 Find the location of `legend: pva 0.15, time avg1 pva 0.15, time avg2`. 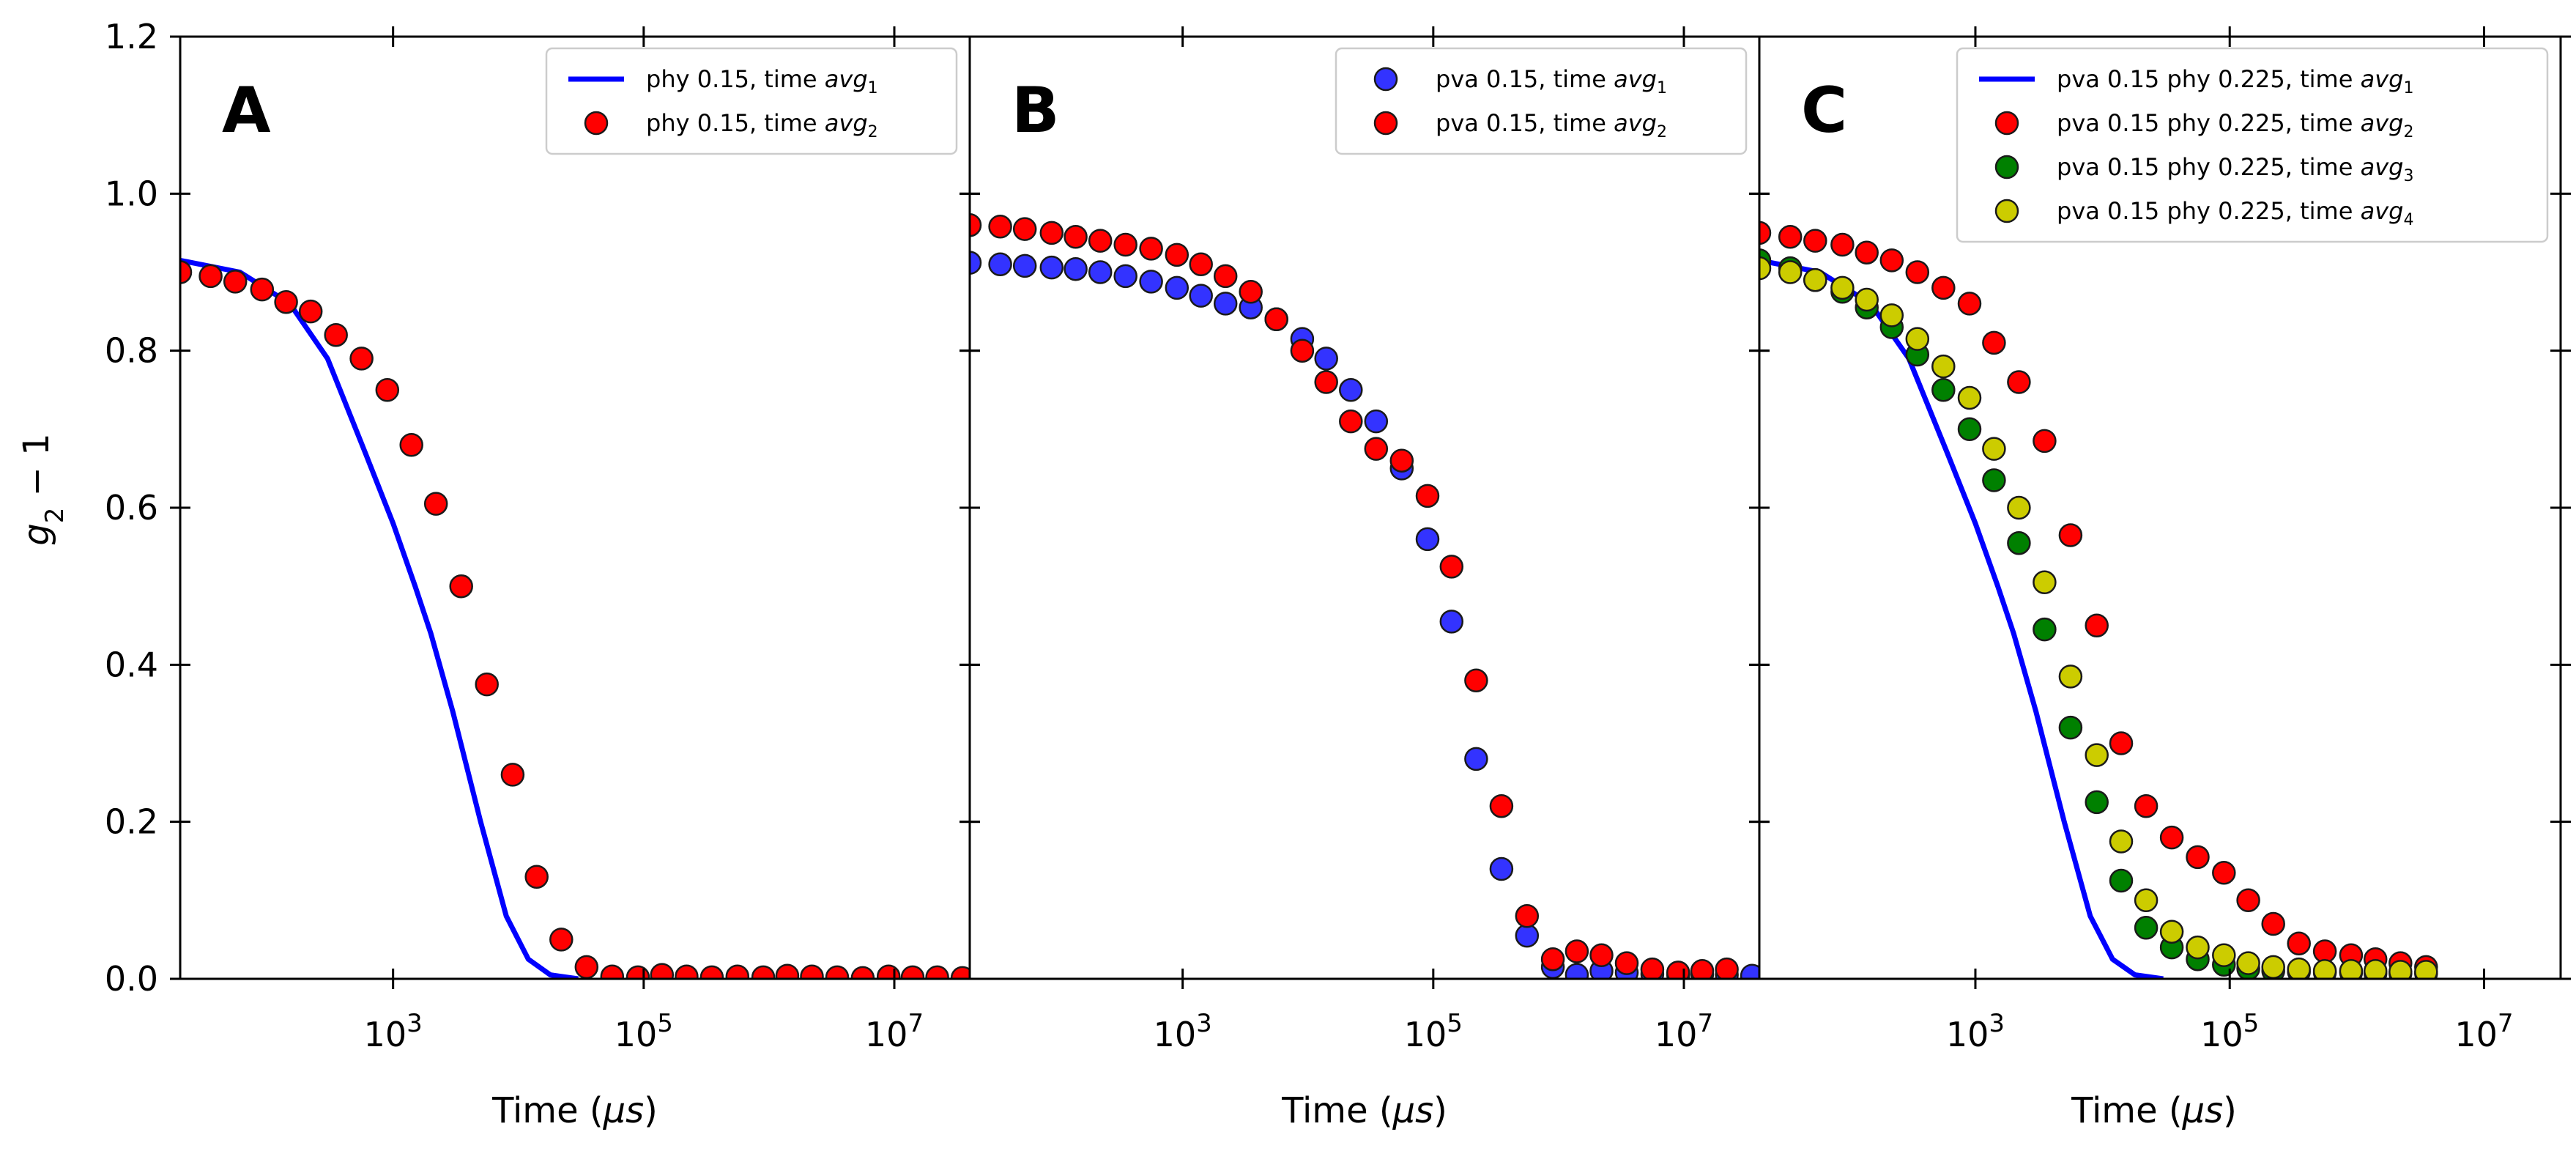

legend: pva 0.15, time avg1 pva 0.15, time avg2 is located at coordinates (1541, 101).